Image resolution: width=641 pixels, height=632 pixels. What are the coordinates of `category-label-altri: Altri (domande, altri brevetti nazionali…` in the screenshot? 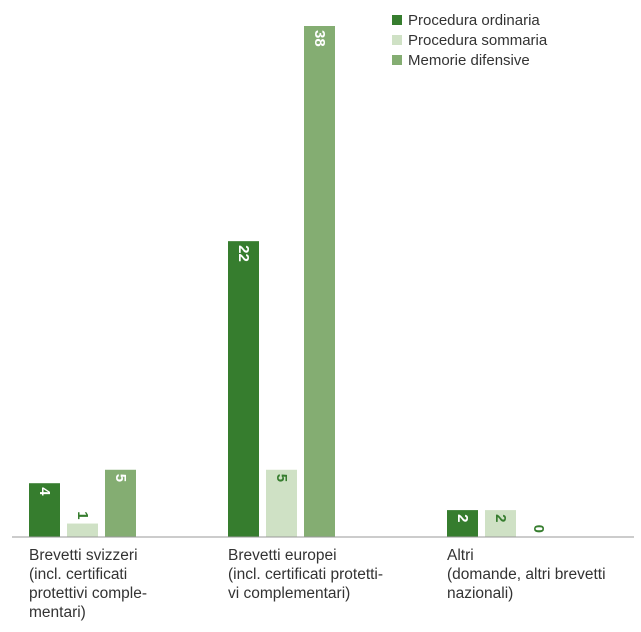 It's located at (526, 574).